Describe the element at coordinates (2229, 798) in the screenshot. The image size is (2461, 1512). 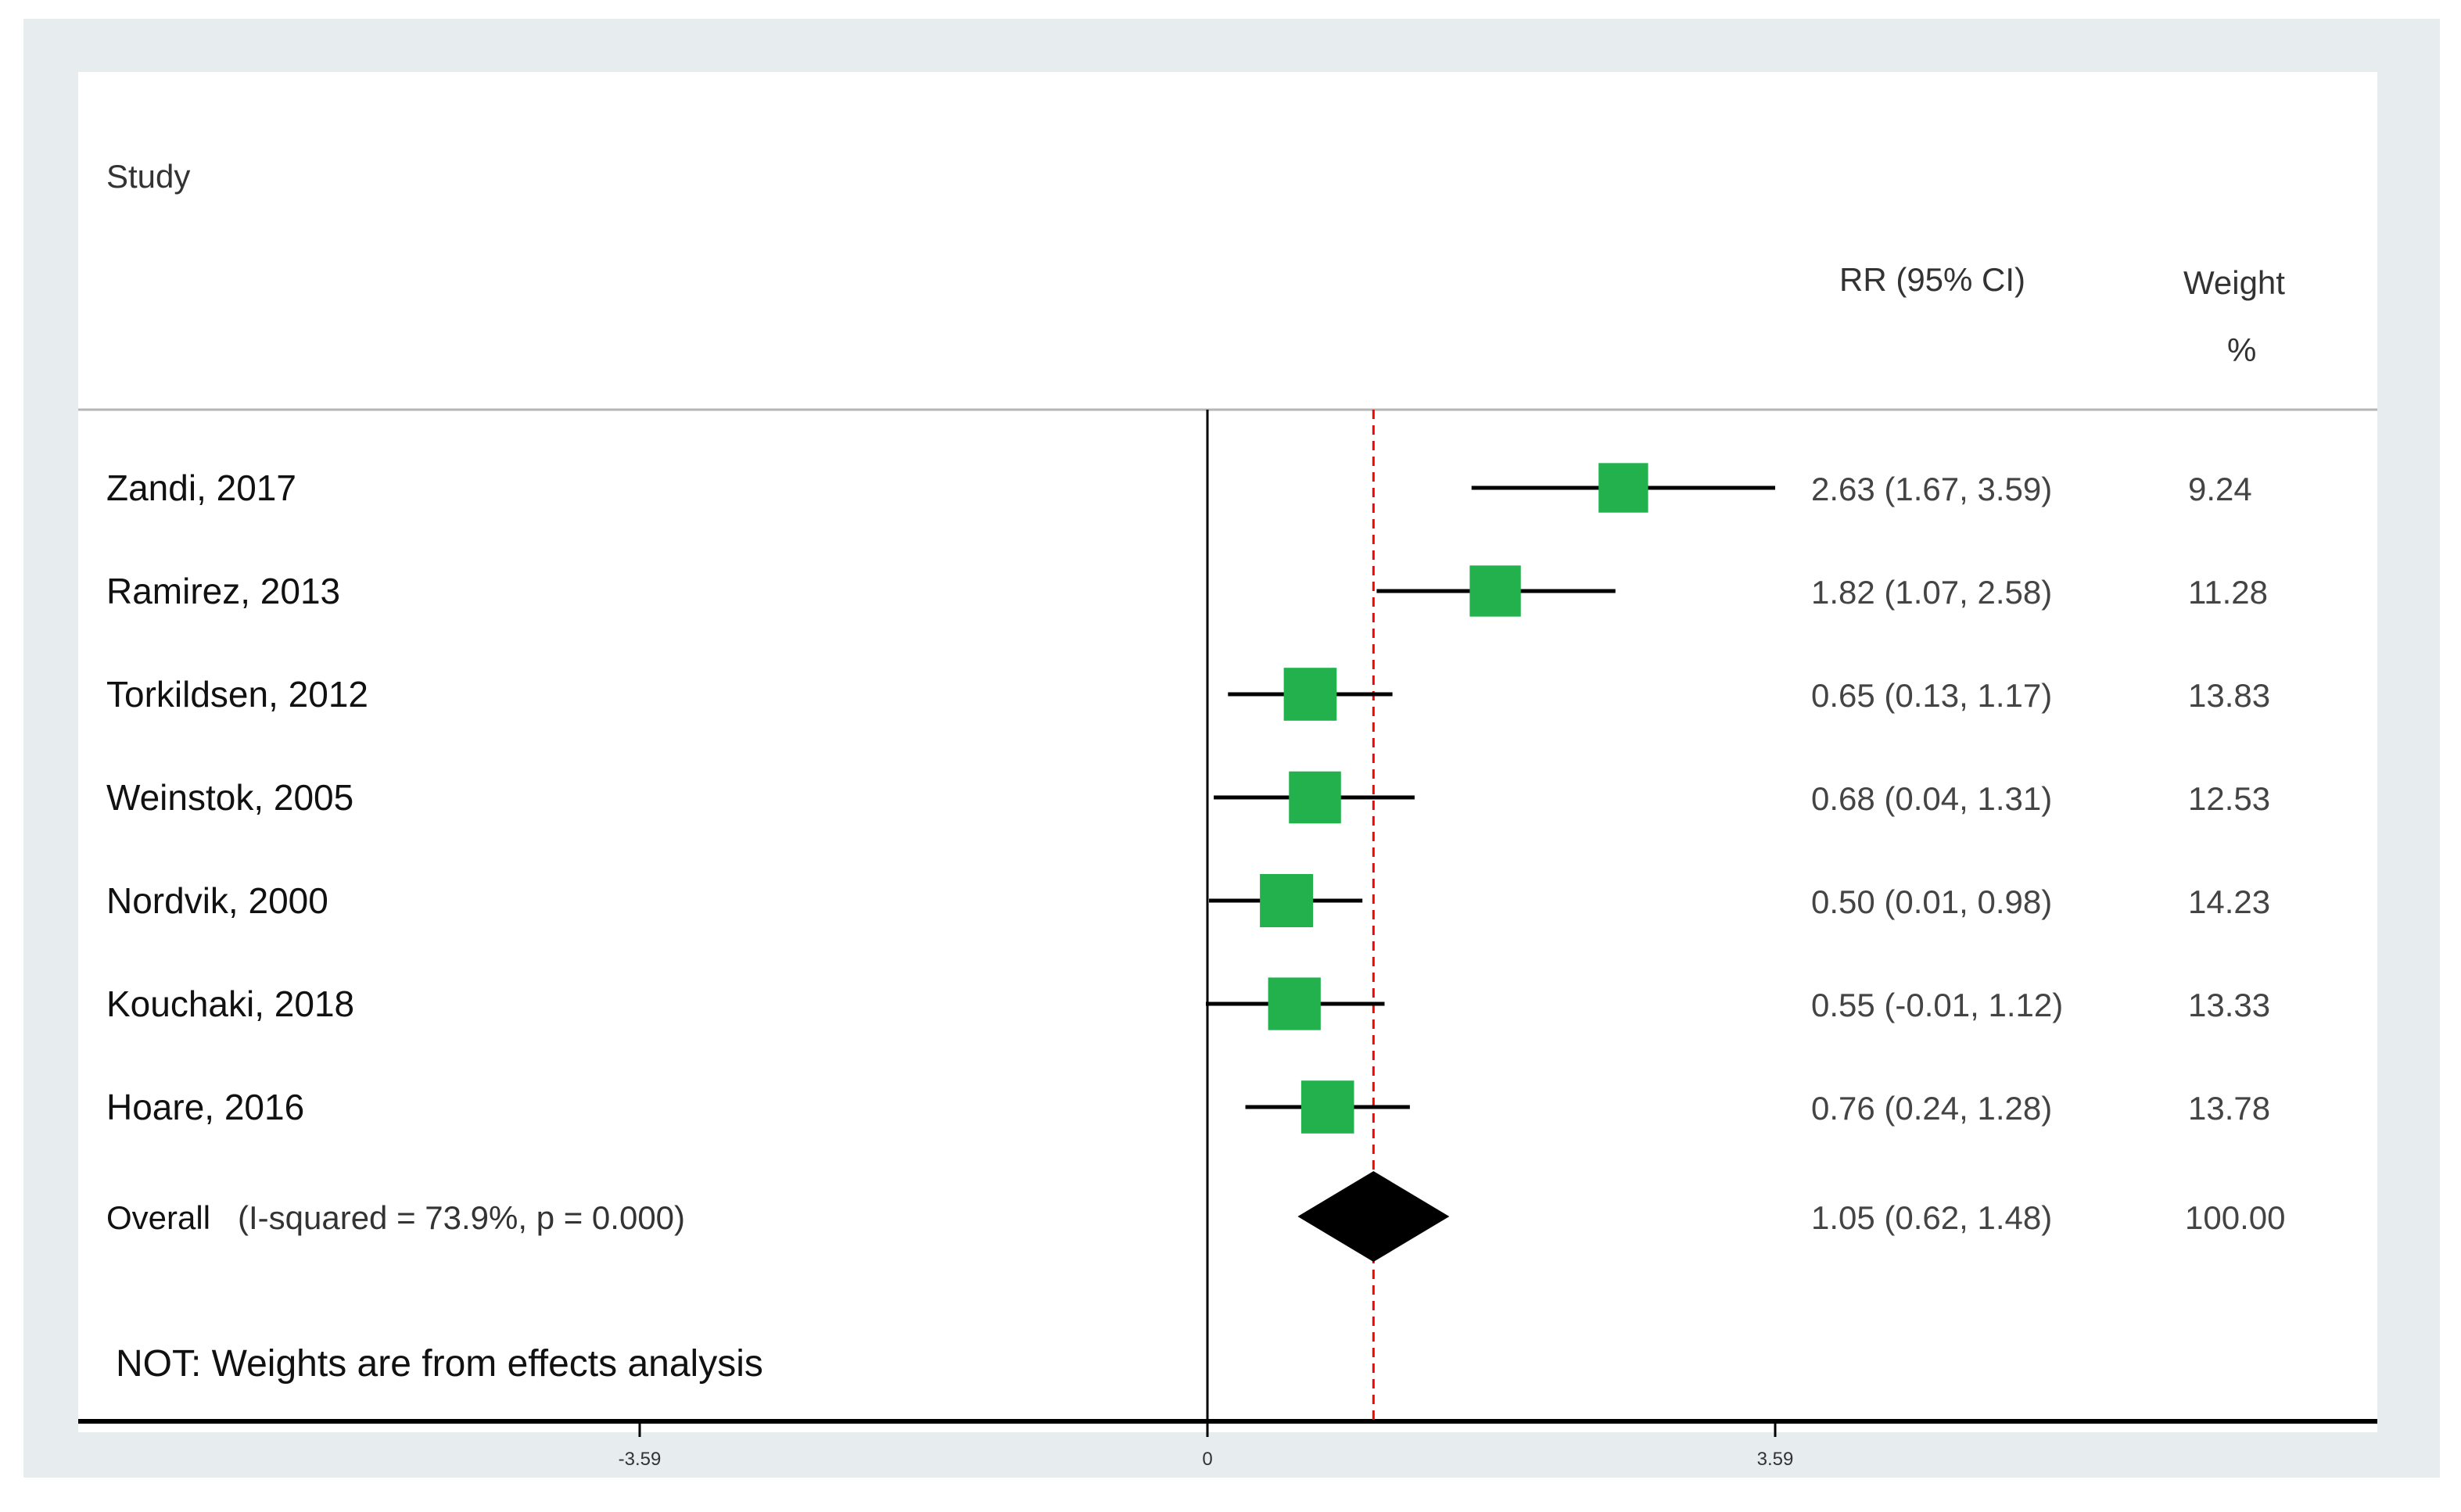
I see `weight-label: 12.53` at that location.